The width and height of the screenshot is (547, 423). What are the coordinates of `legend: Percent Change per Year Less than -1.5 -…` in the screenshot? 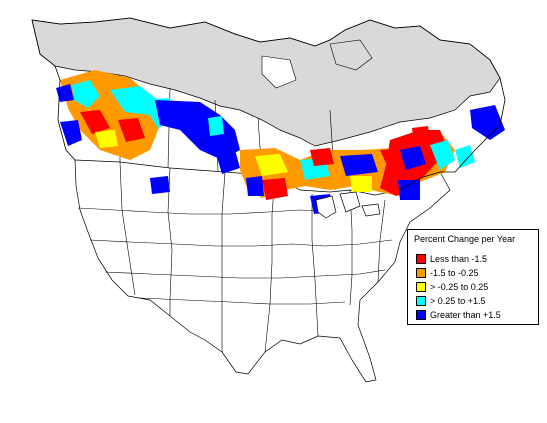 It's located at (473, 277).